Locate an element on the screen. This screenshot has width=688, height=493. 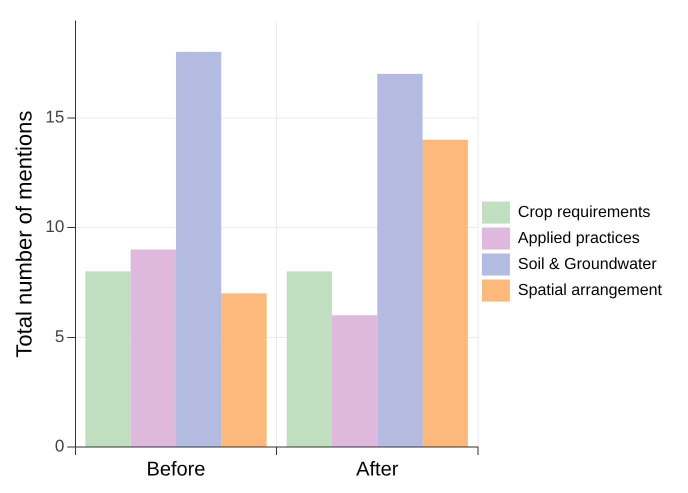
y-tick-label: 10 is located at coordinates (54, 226).